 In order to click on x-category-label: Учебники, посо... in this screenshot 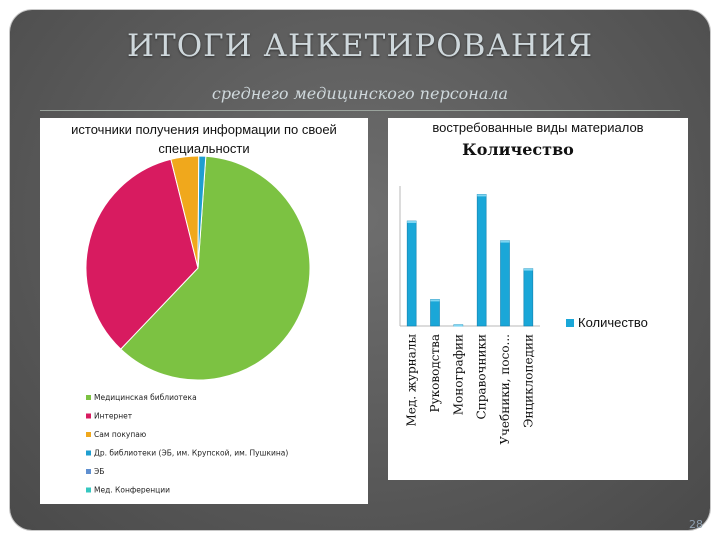, I will do `click(505, 389)`.